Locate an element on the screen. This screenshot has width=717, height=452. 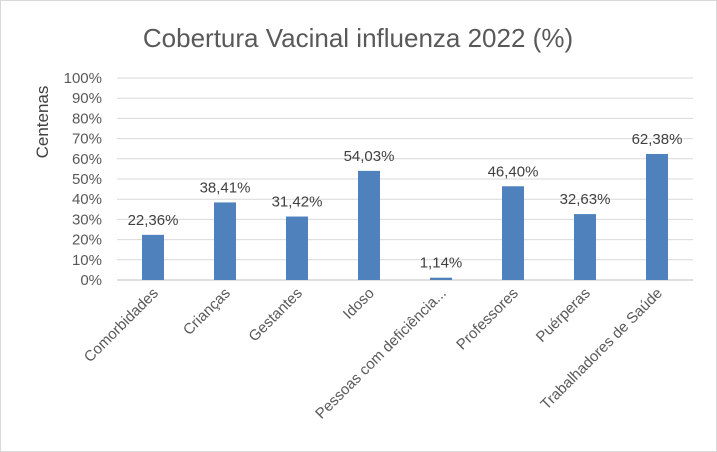
y-tick-label: 30% is located at coordinates (87, 219).